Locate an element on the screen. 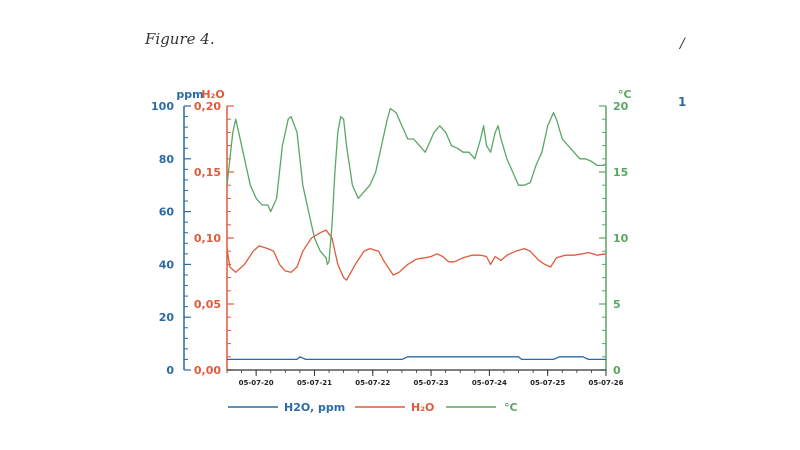 Image resolution: width=800 pixels, height=450 pixels. legend-label-0: H2O, ppm is located at coordinates (314, 407).